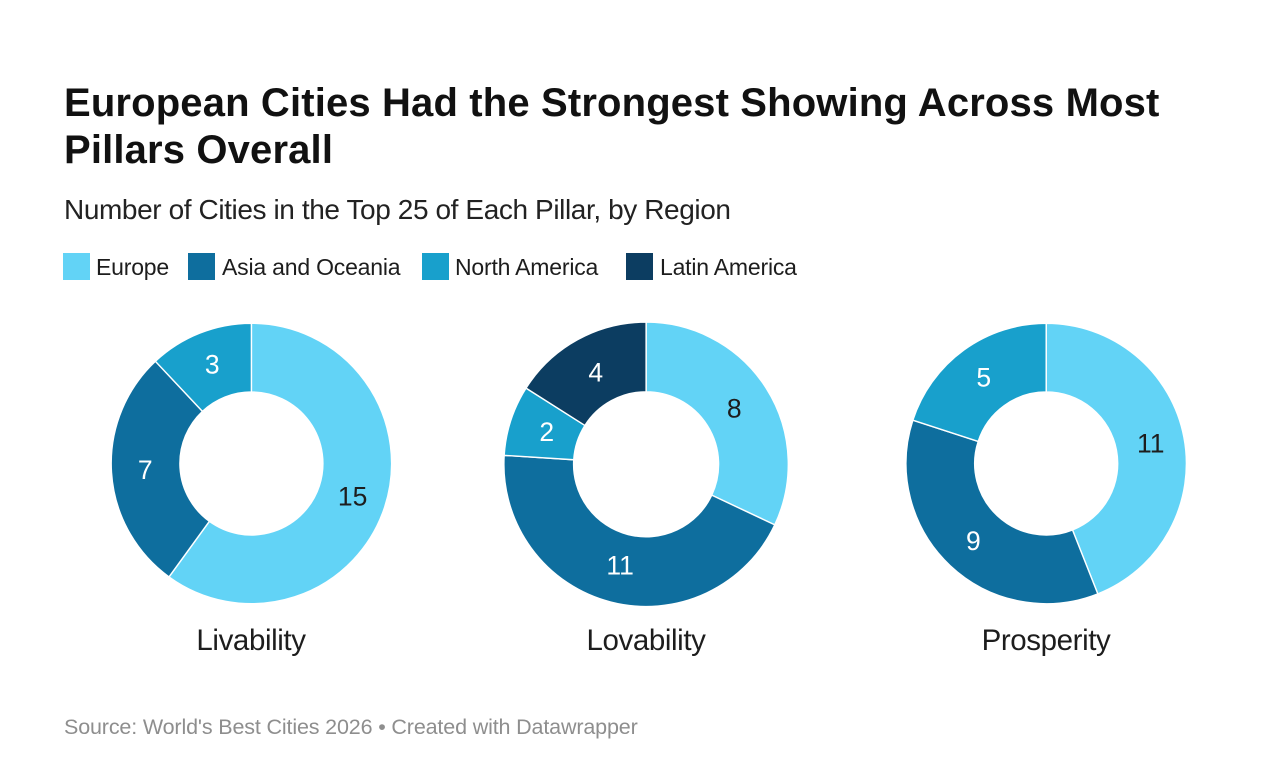 This screenshot has width=1280, height=774. Describe the element at coordinates (212, 365) in the screenshot. I see `svg-text: 3` at that location.